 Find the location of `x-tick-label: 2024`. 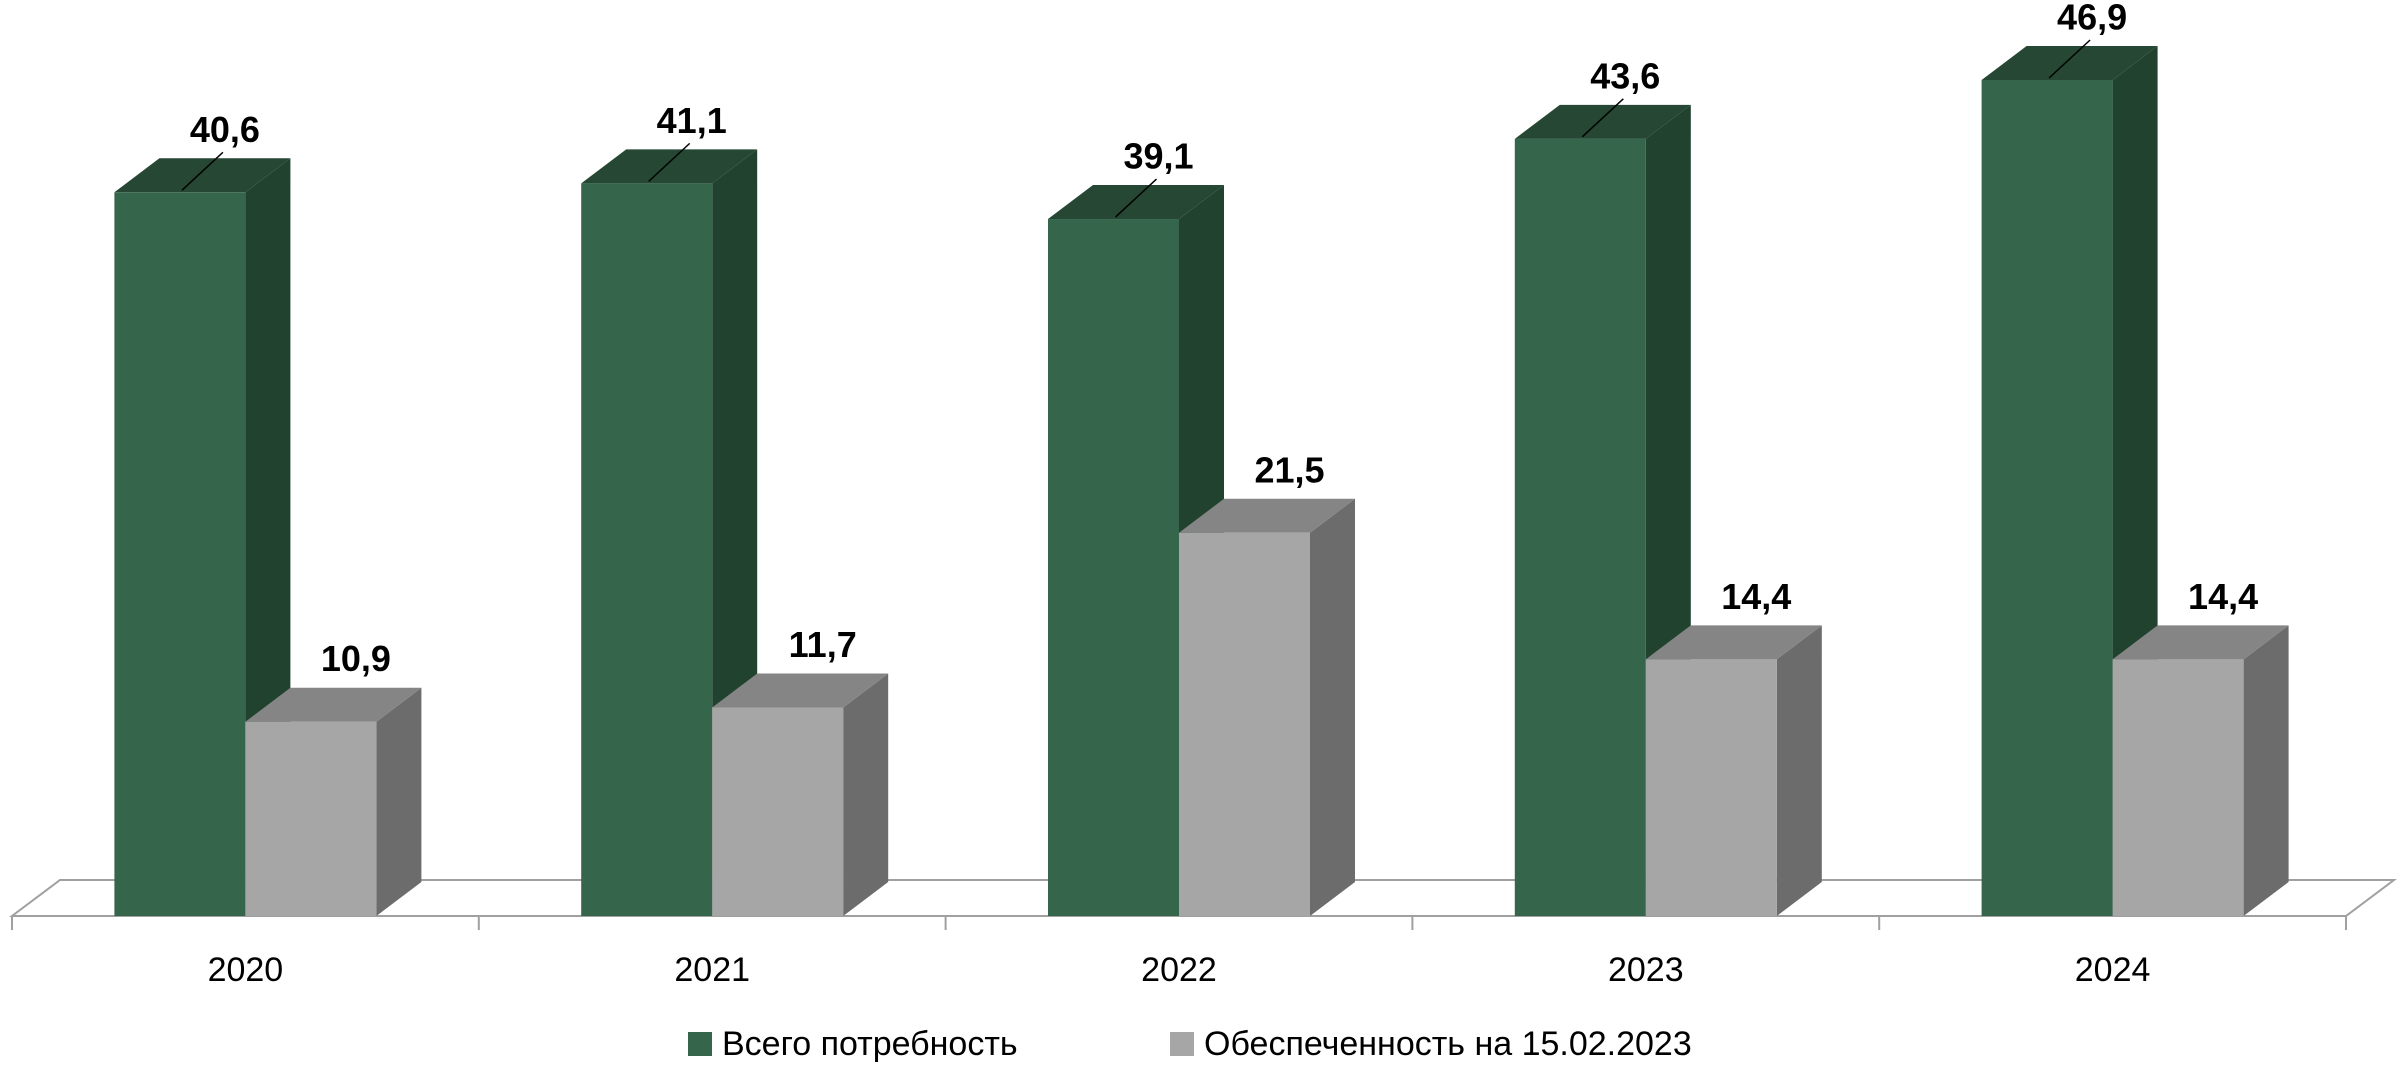

x-tick-label: 2024 is located at coordinates (2113, 970).